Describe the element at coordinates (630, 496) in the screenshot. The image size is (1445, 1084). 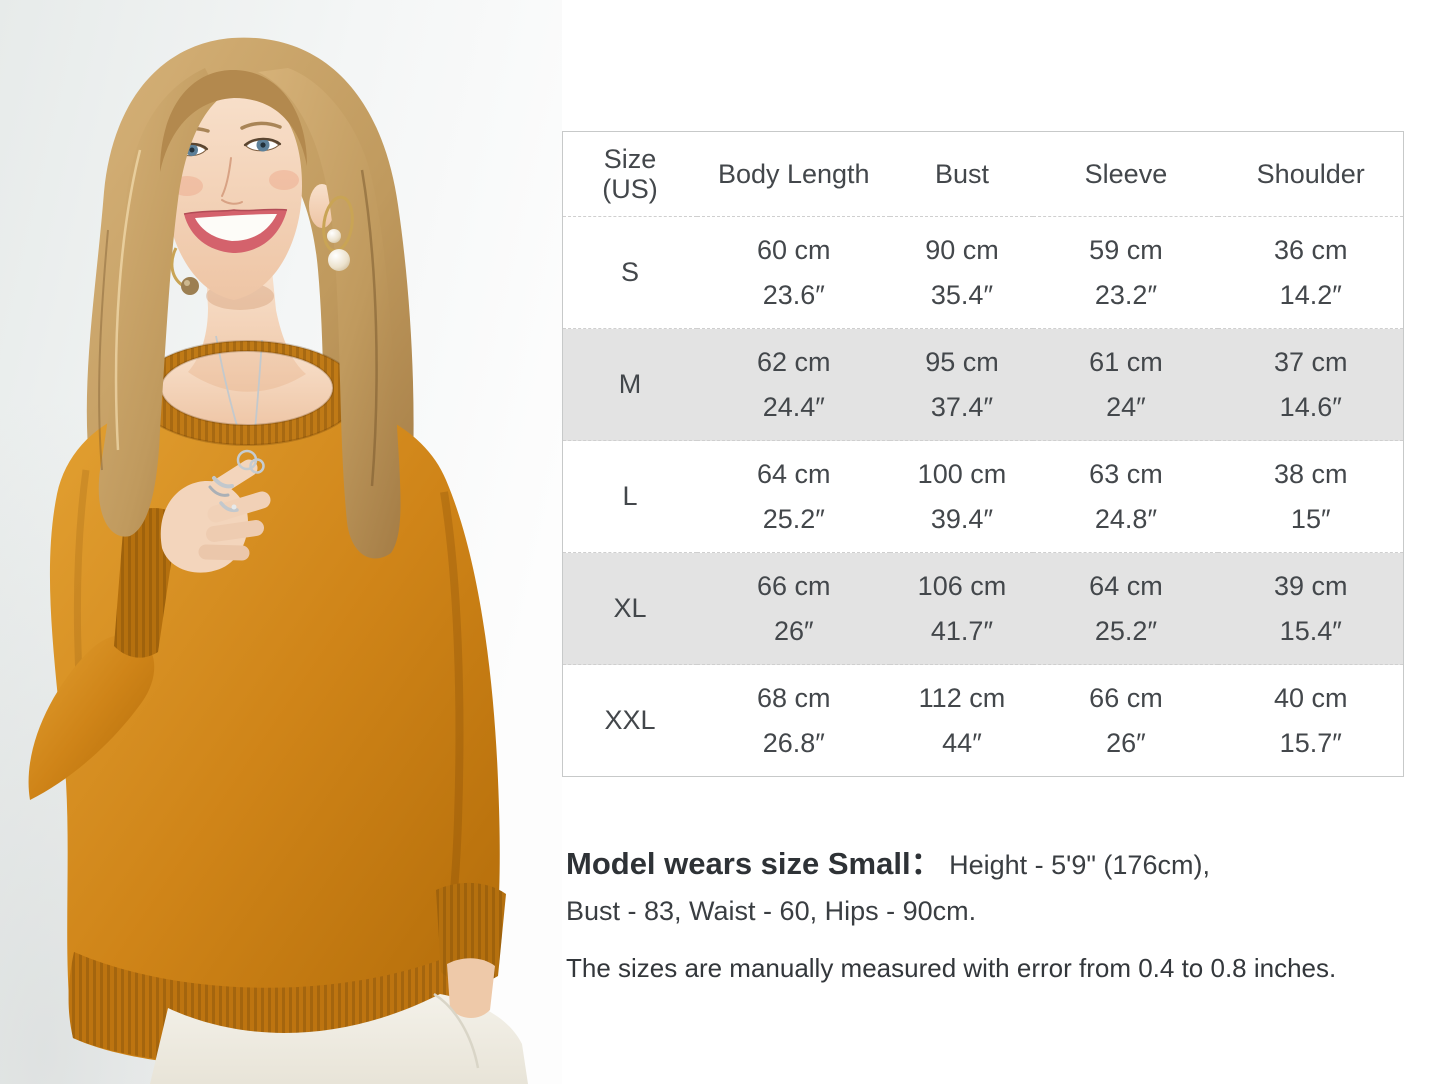
I see `size-label: L` at that location.